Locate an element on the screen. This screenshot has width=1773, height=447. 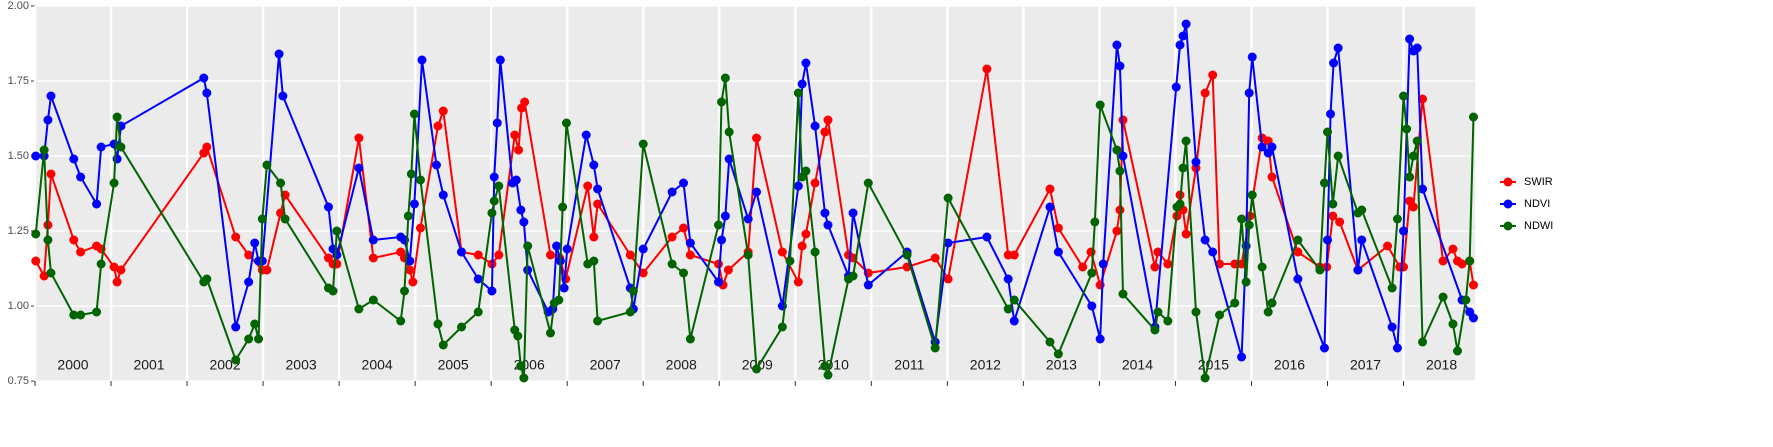
legend-label: NDWI is located at coordinates (1538, 226).